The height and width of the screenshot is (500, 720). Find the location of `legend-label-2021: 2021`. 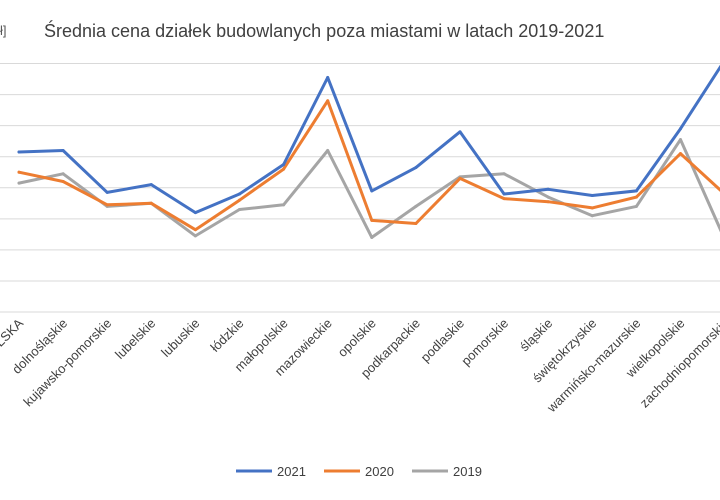

legend-label-2021: 2021 is located at coordinates (291, 471).